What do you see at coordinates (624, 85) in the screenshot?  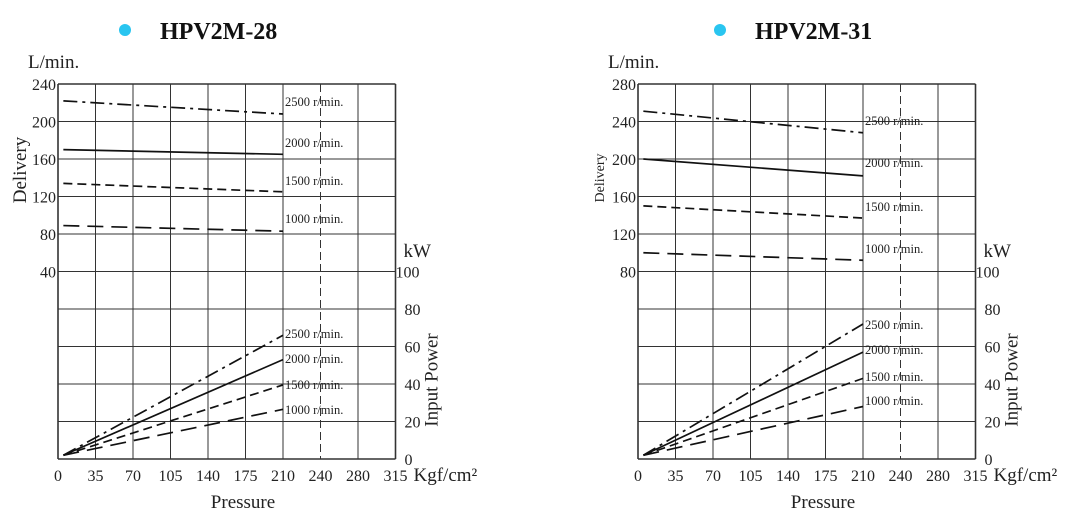 I see `delivery-tick-label: 280` at bounding box center [624, 85].